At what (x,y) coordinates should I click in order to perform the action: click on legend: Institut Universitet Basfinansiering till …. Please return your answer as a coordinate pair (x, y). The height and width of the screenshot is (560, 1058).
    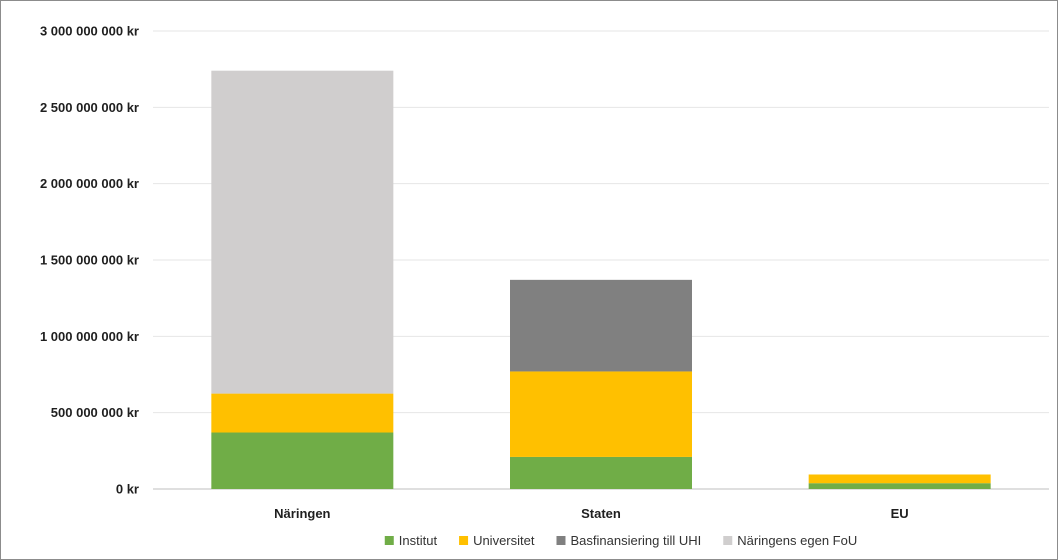
    Looking at the image, I should click on (620, 540).